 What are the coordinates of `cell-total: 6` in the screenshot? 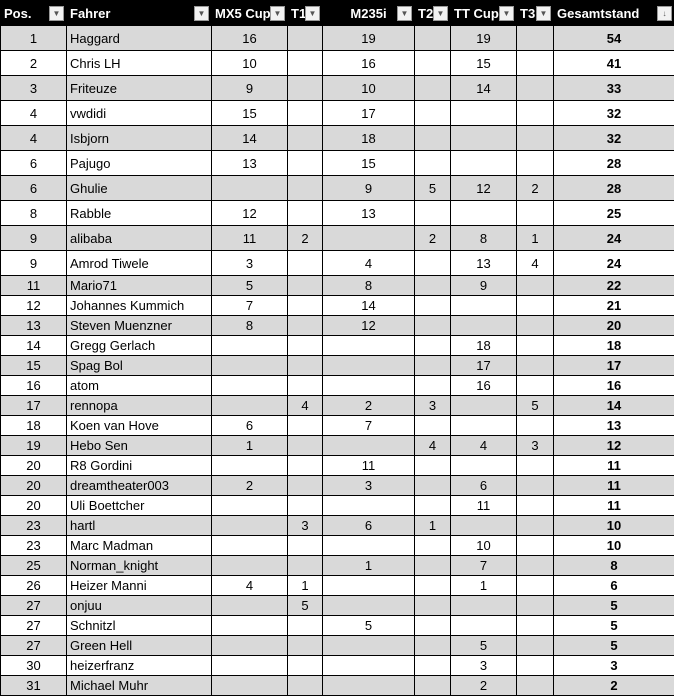 It's located at (613, 585).